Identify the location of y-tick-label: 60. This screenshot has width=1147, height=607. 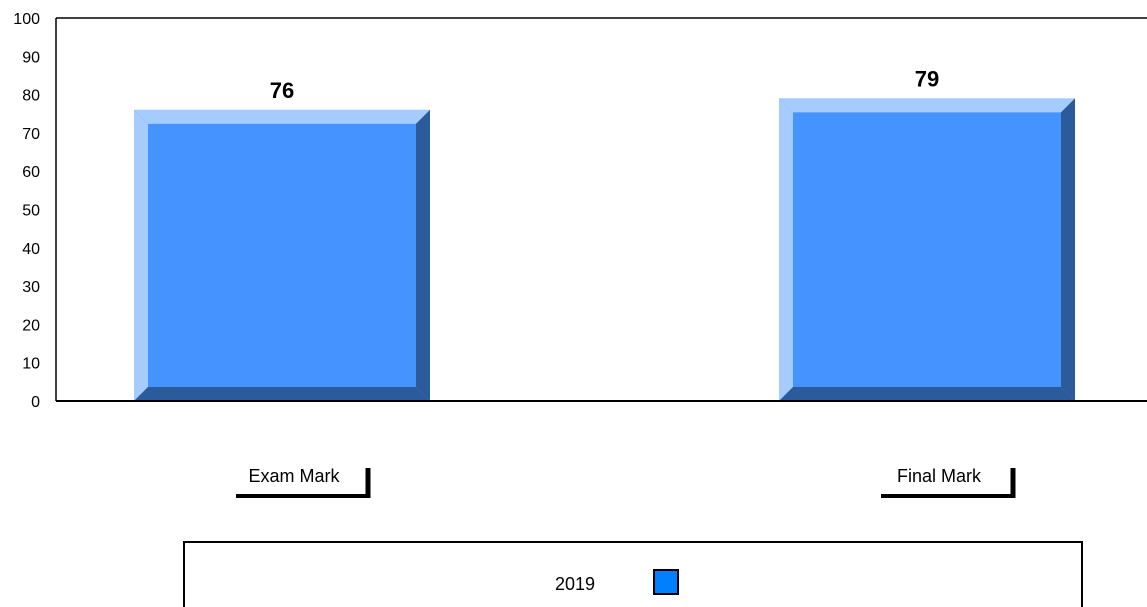
(31, 172).